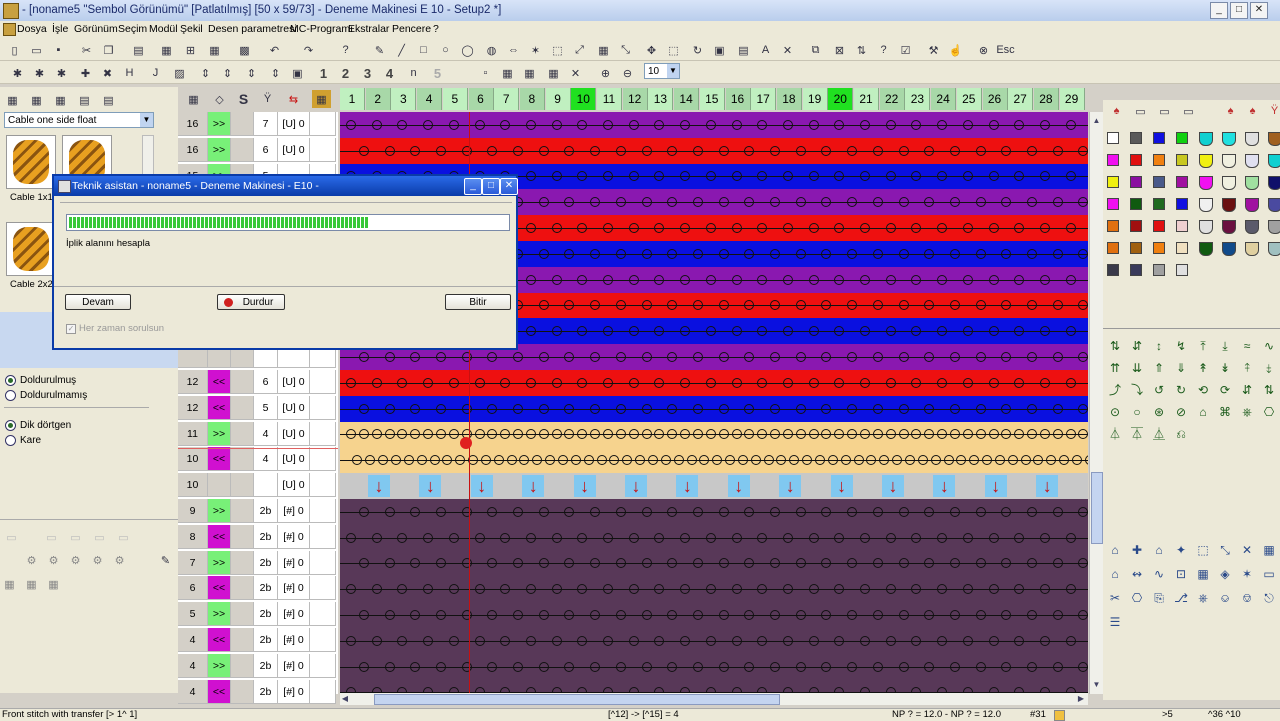  I want to click on stitch-symbol-icon: ⇓, so click(1181, 368).